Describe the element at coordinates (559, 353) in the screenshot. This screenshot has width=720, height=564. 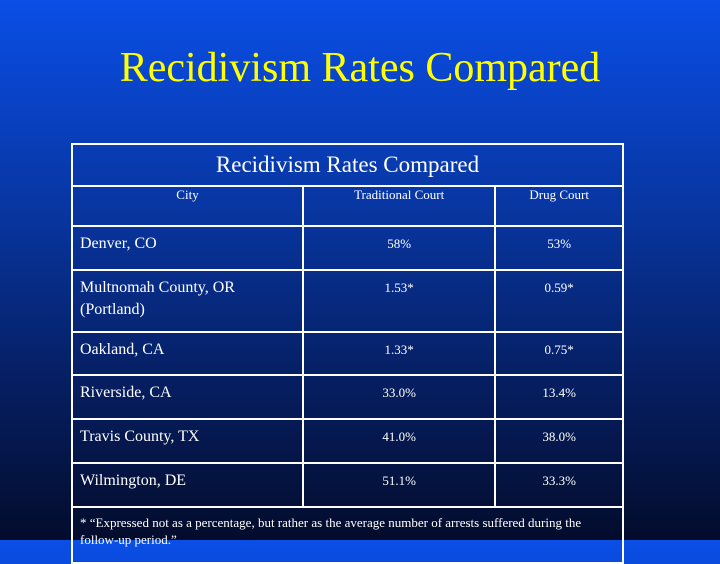
I see `drug-court-cell: 0.75*` at that location.